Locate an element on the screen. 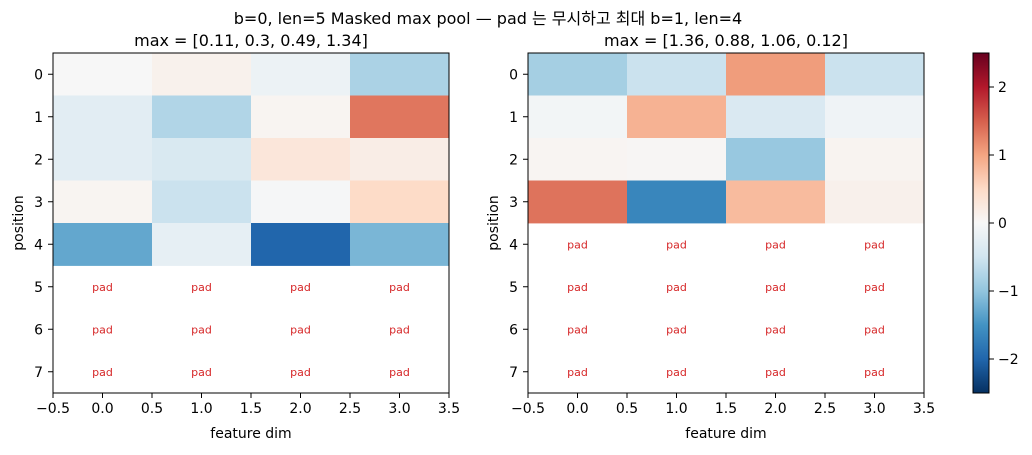 The image size is (1032, 455). colorbar-tick-label: −2 is located at coordinates (1008, 360).